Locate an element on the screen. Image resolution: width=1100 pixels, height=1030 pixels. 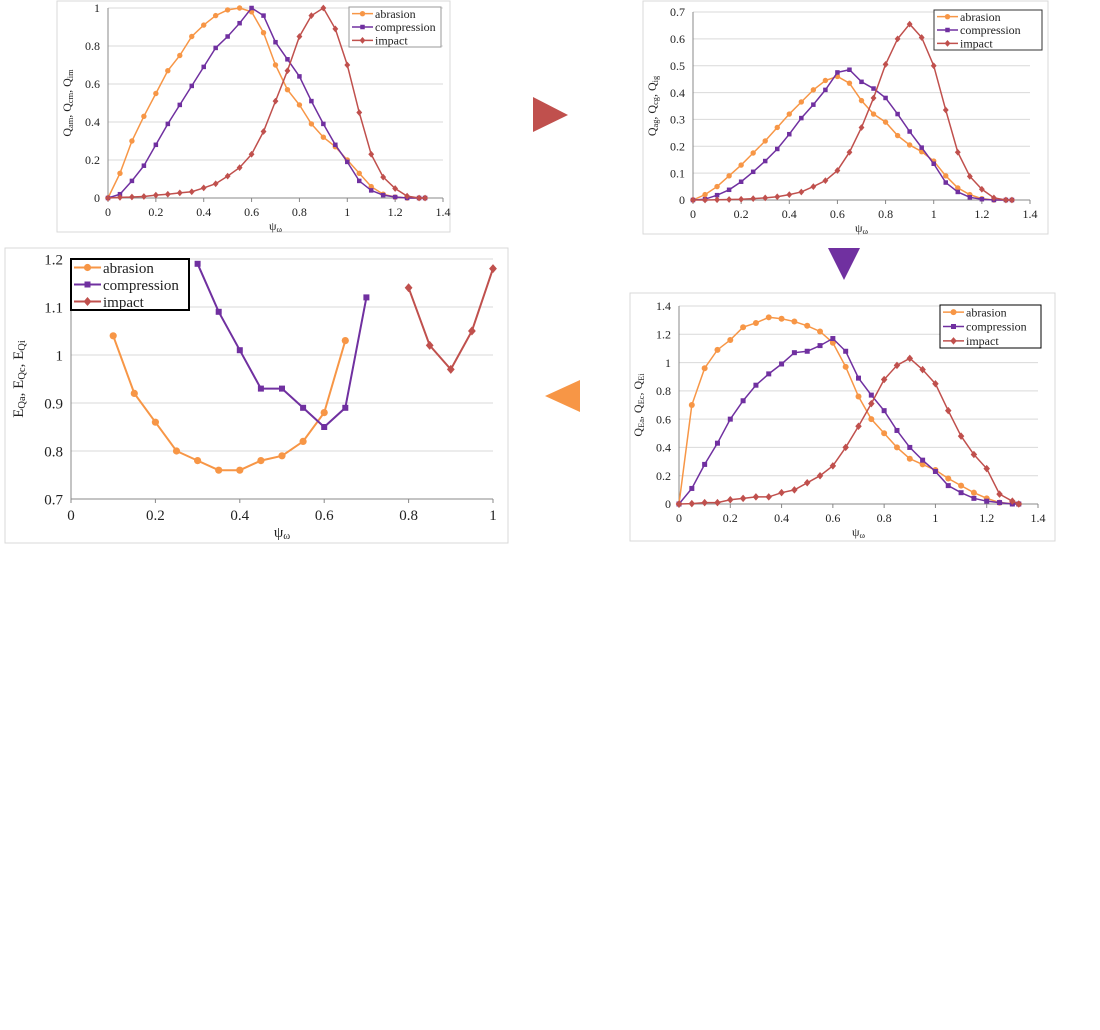
y-axis-label: Qag, Qcg, Qig is located at coordinates (652, 105).